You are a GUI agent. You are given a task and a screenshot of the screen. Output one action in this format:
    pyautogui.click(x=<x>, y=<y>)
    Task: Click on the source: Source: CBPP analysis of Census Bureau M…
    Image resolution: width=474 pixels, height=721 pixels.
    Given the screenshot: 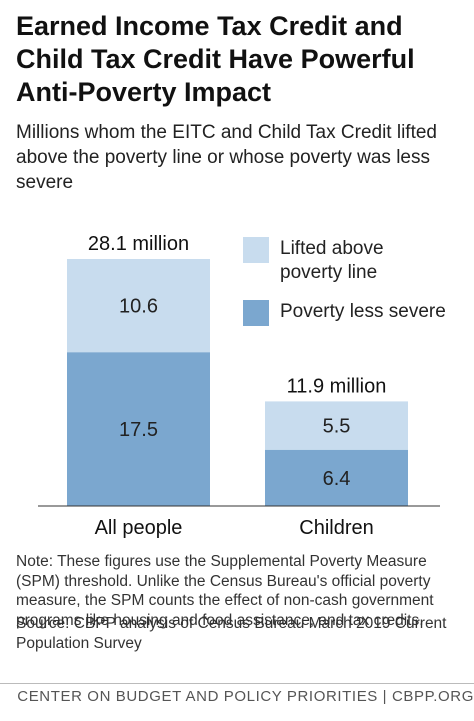 What is the action you would take?
    pyautogui.click(x=231, y=633)
    